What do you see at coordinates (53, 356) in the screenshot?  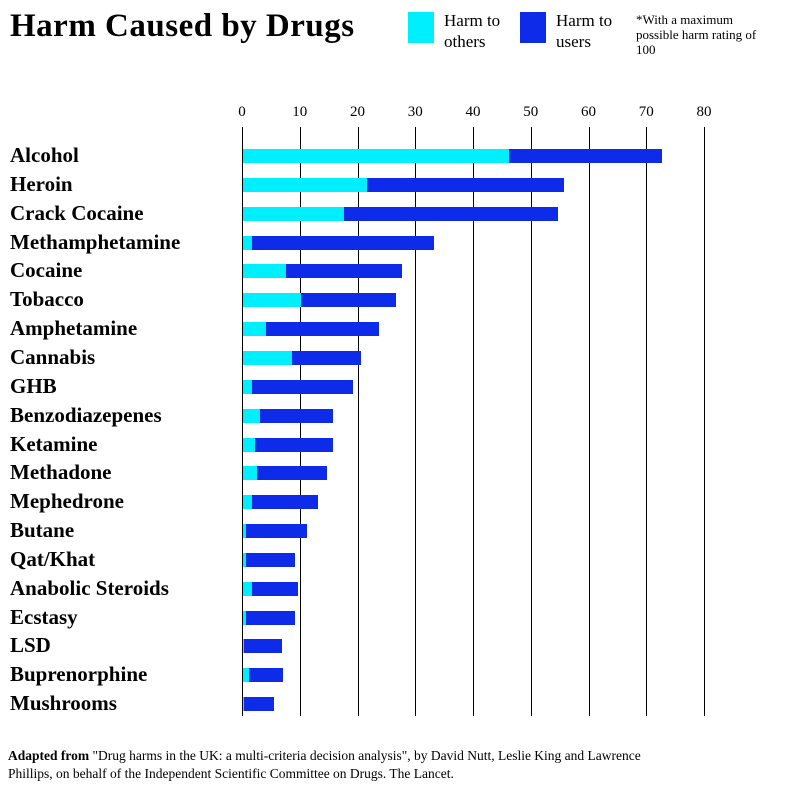 I see `category-label: Cannabis` at bounding box center [53, 356].